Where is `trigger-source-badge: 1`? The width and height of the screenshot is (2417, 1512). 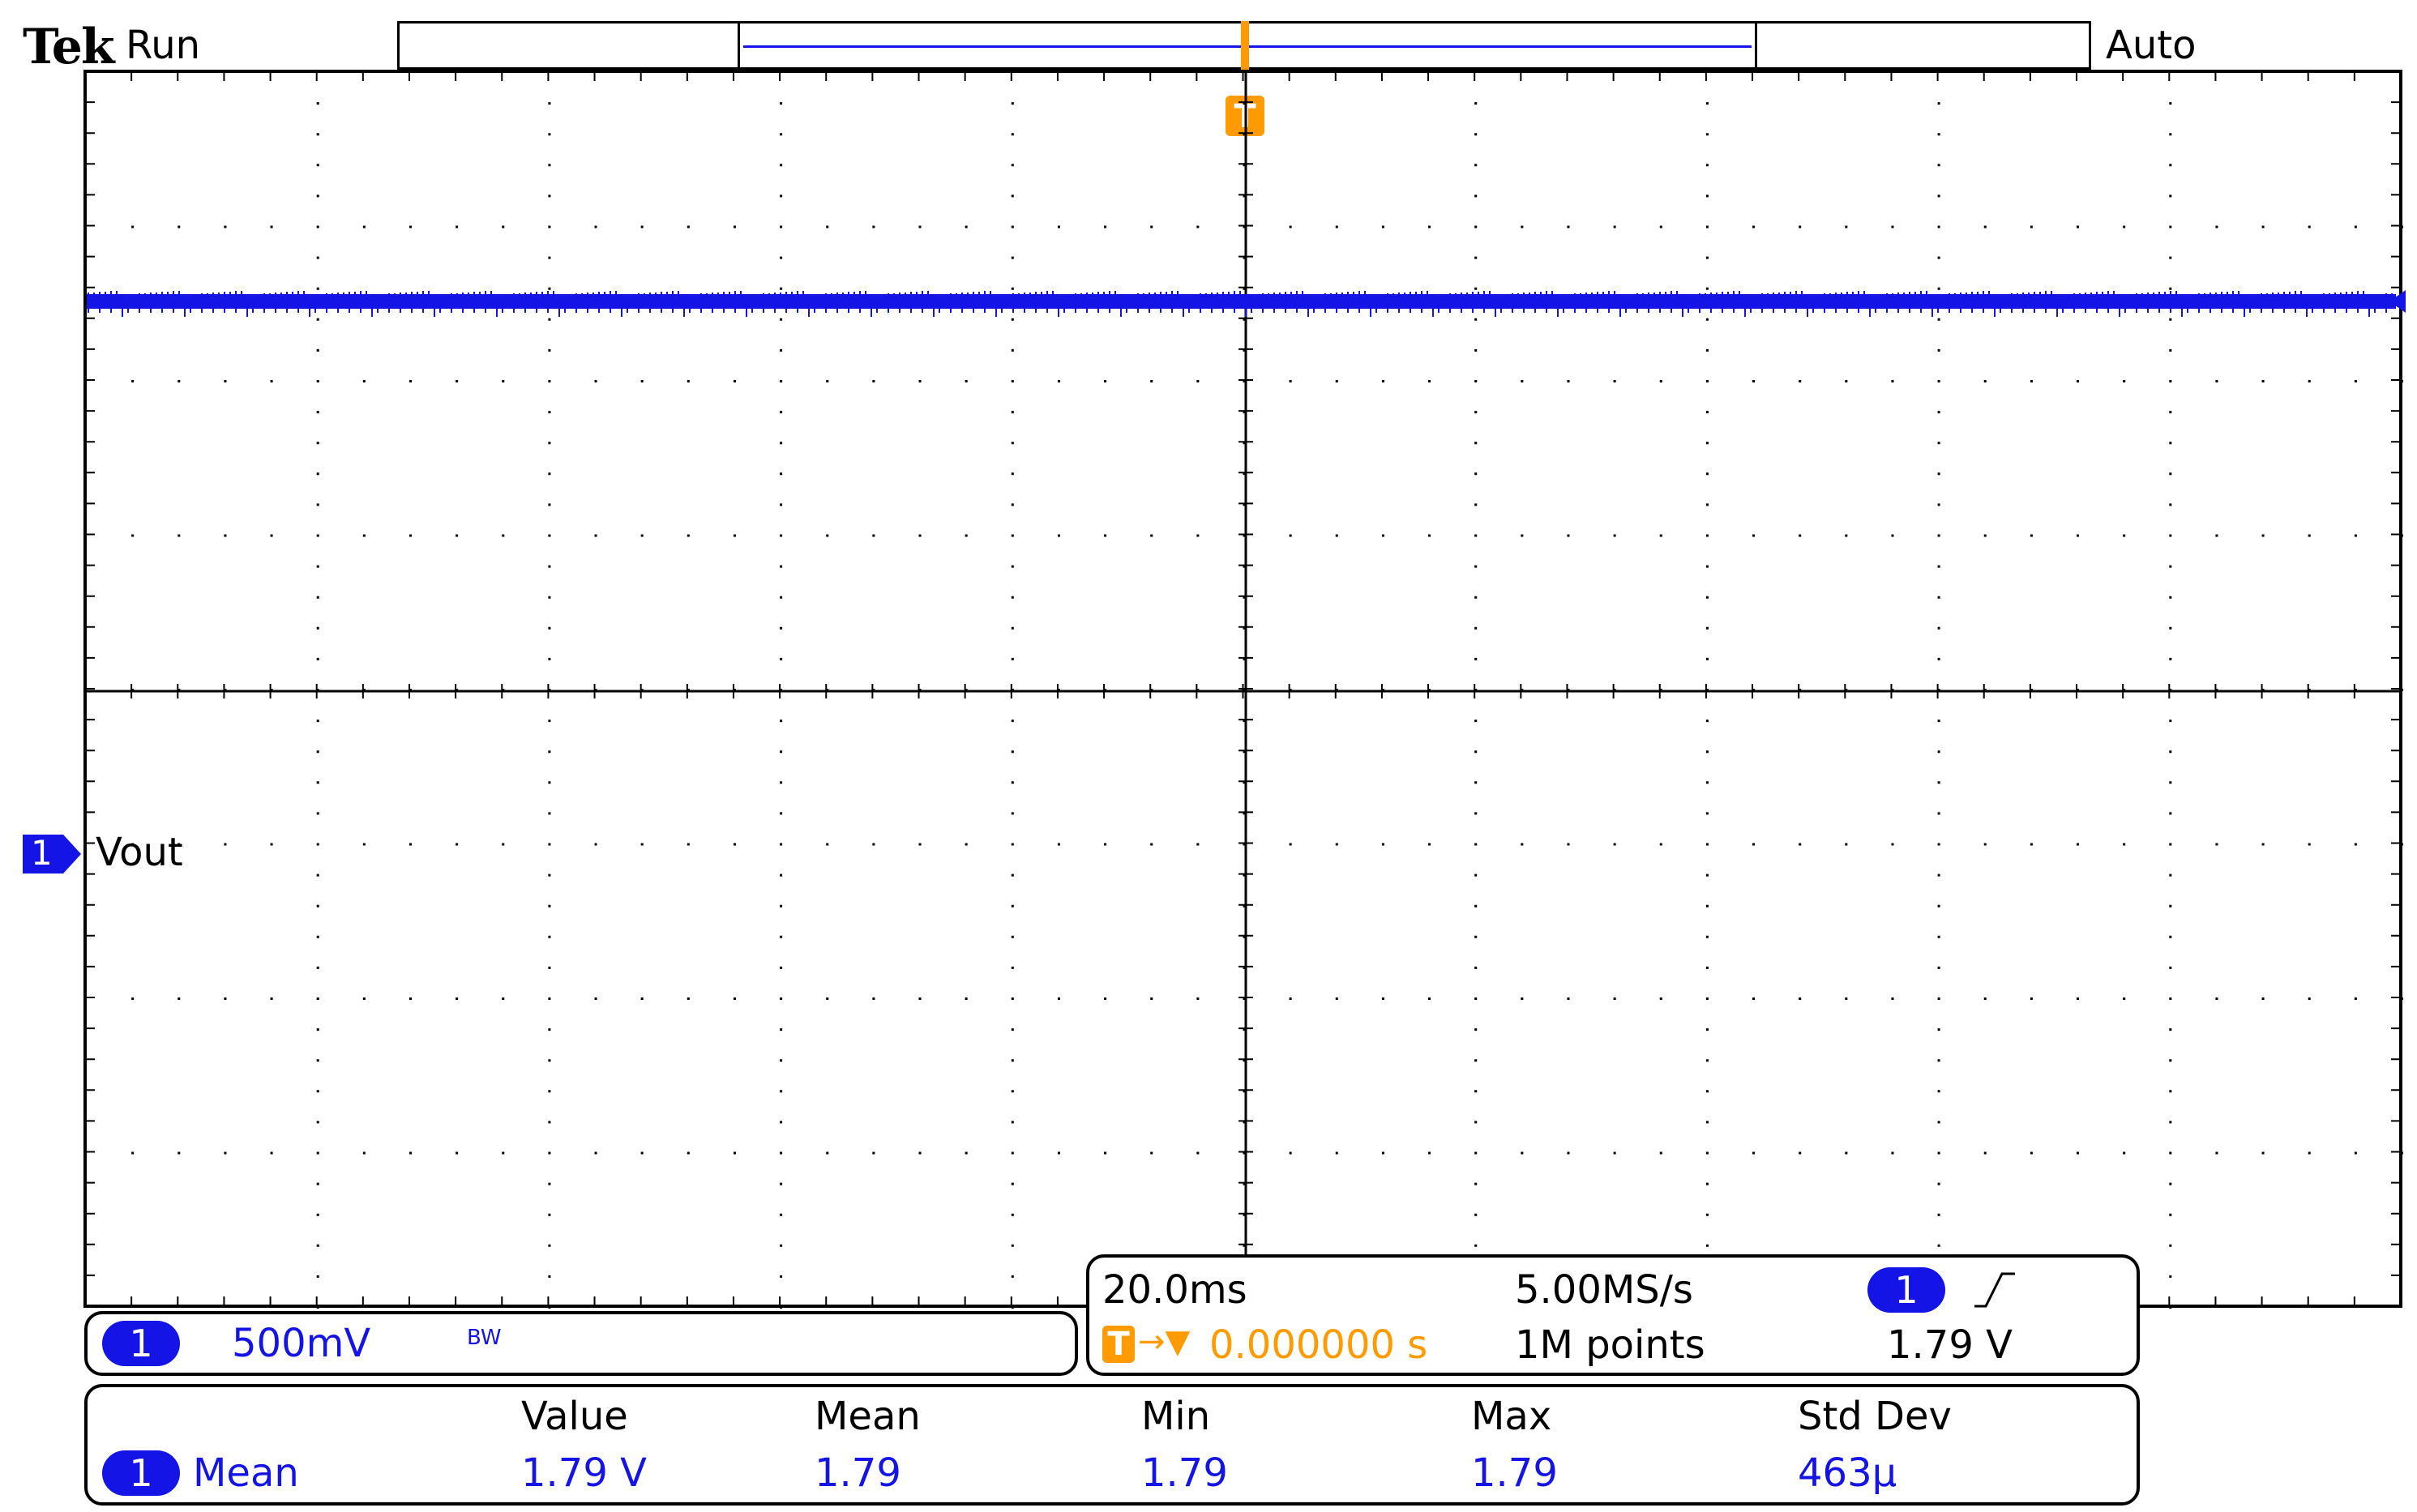 trigger-source-badge: 1 is located at coordinates (1906, 1290).